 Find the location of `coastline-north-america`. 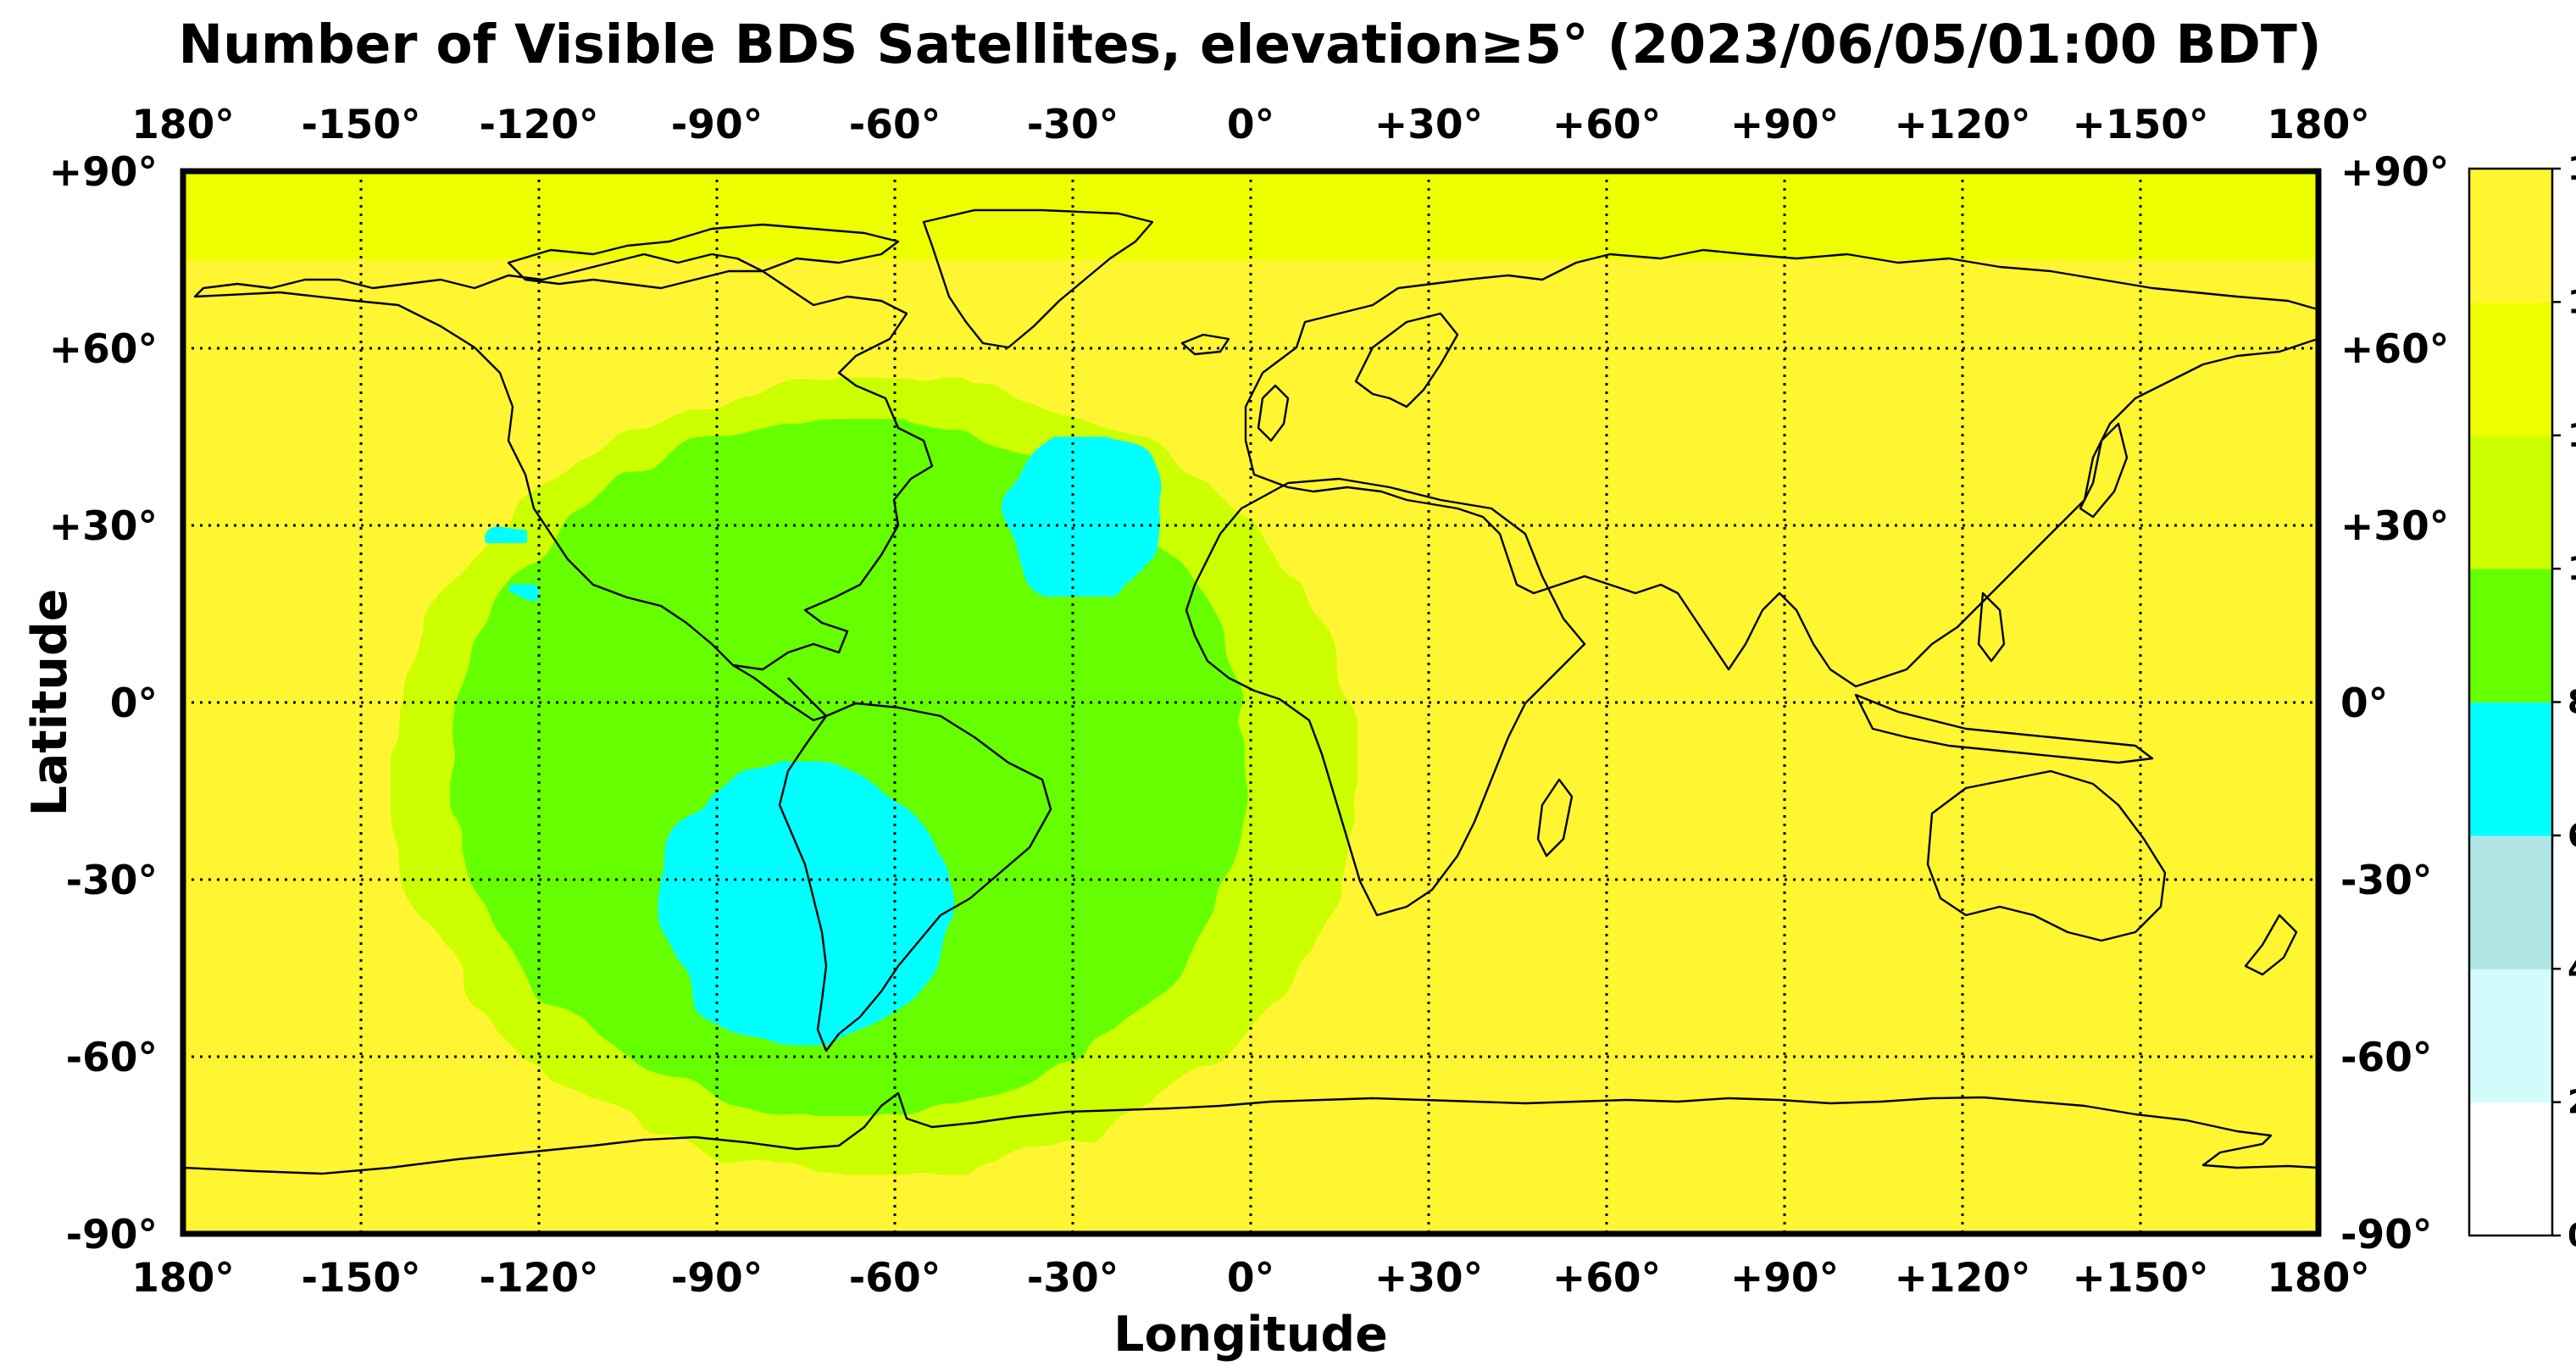

coastline-north-america is located at coordinates (563, 462).